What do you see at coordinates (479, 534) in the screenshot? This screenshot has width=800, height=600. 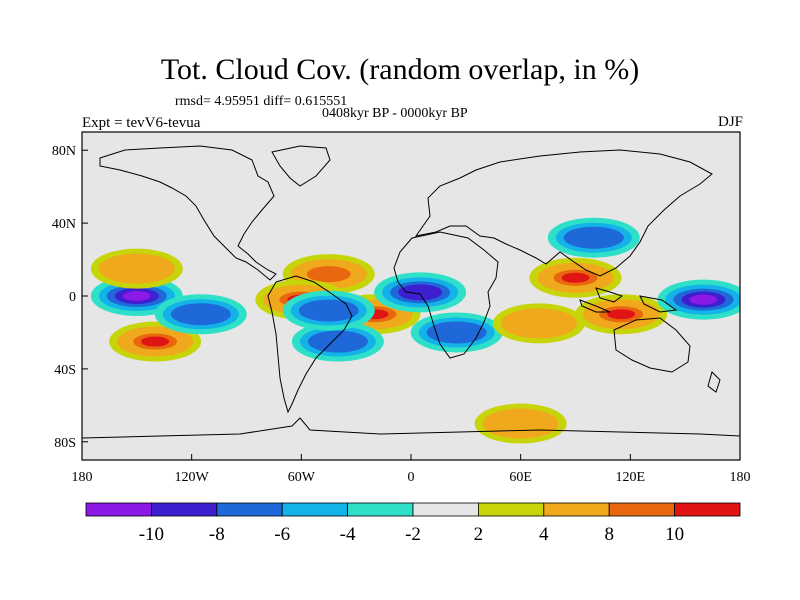 I see `colorbar-label: 2` at bounding box center [479, 534].